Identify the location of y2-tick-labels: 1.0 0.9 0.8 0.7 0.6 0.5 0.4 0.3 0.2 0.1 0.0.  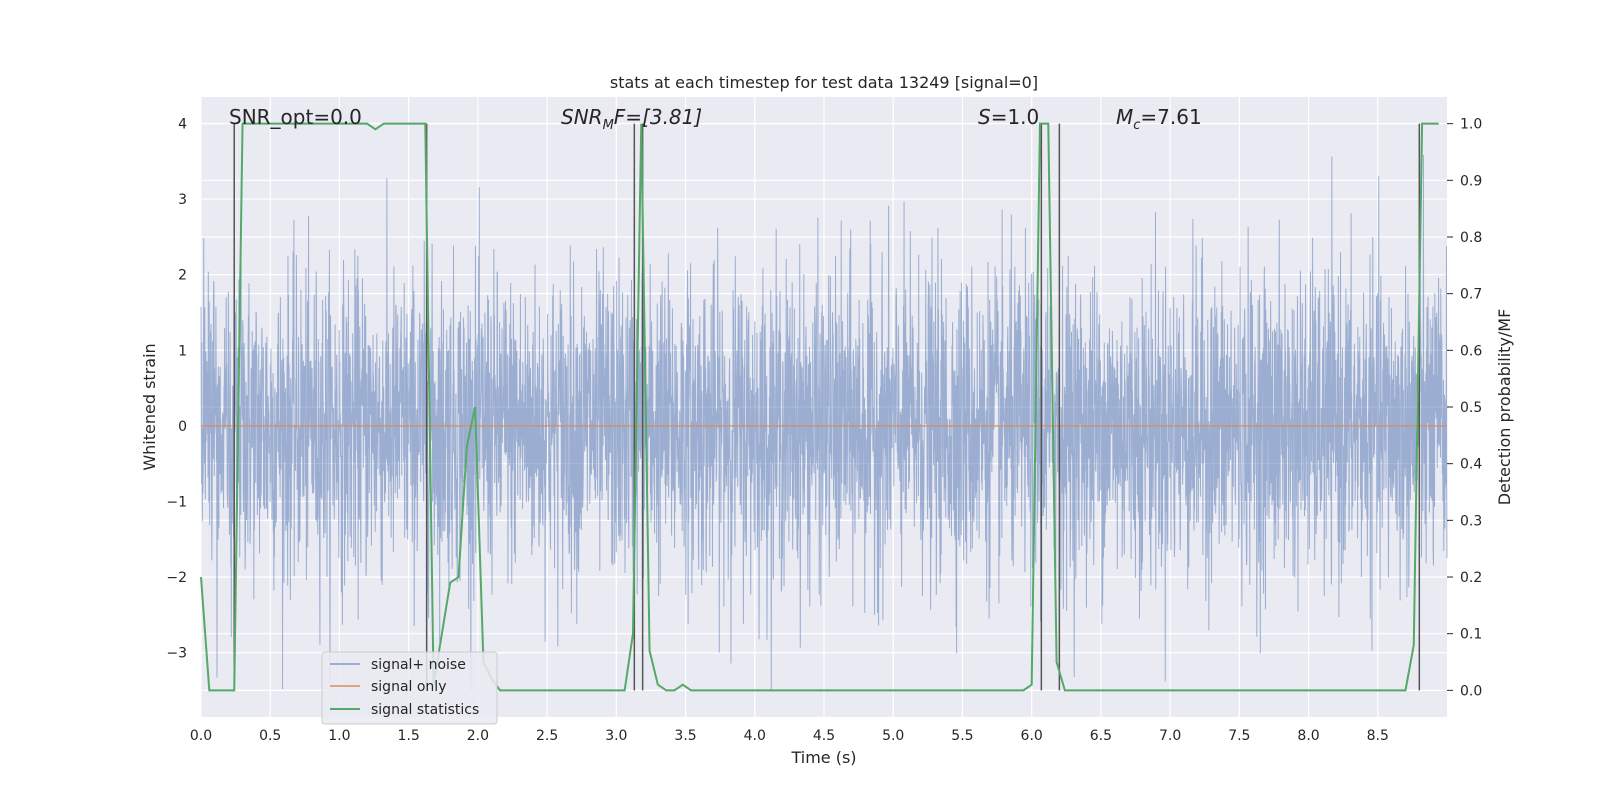
(1464, 408).